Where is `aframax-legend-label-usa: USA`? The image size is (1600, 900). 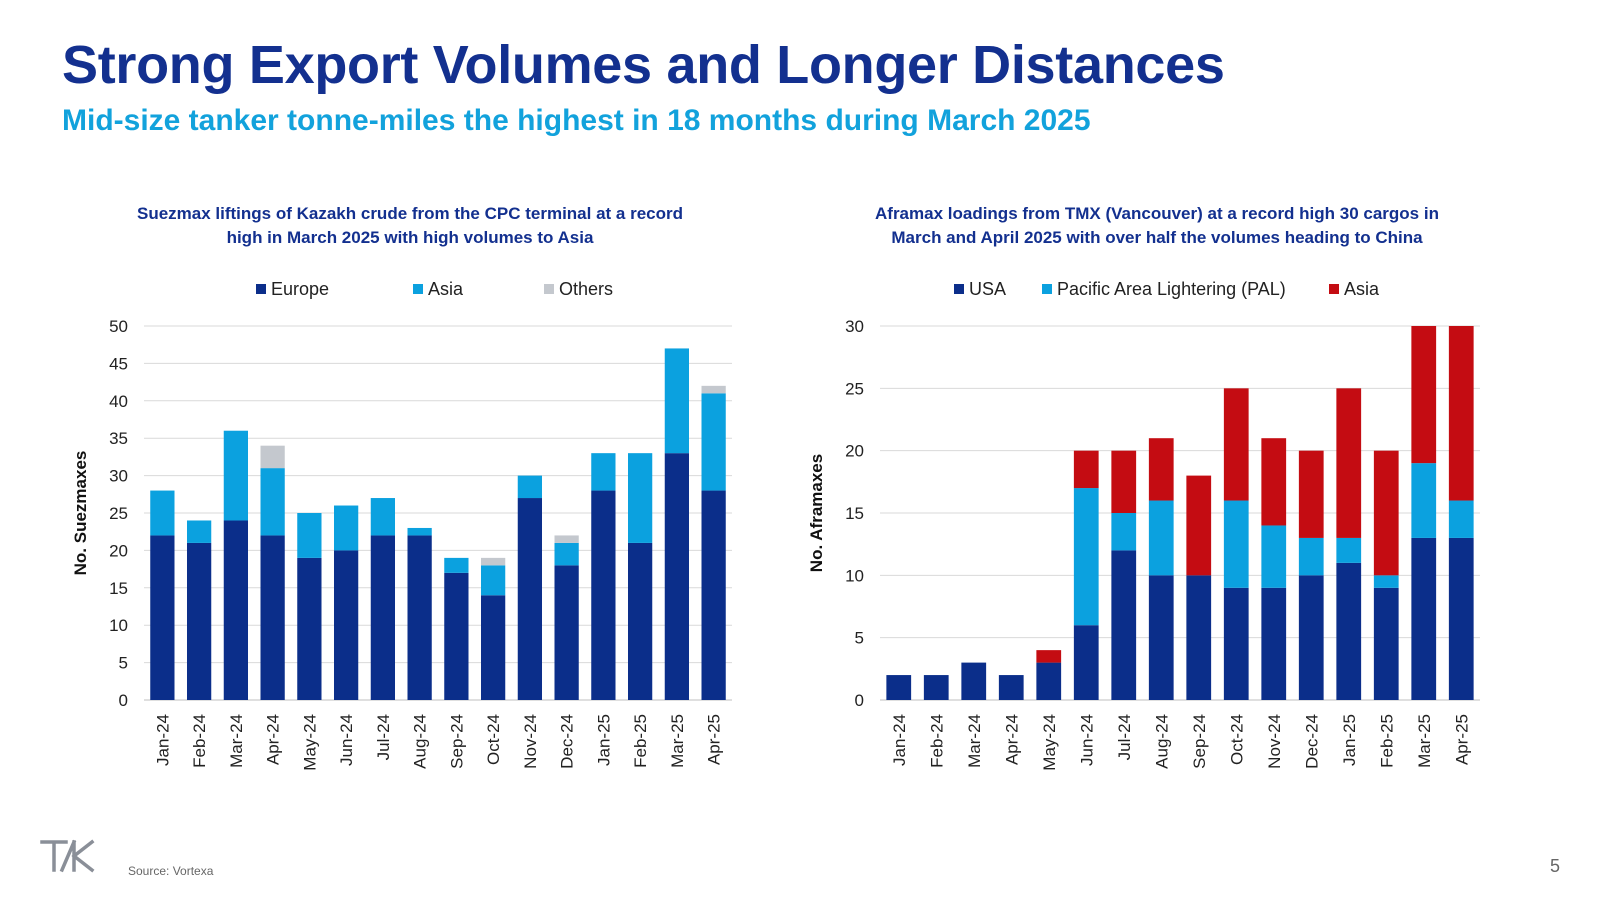
aframax-legend-label-usa: USA is located at coordinates (987, 289).